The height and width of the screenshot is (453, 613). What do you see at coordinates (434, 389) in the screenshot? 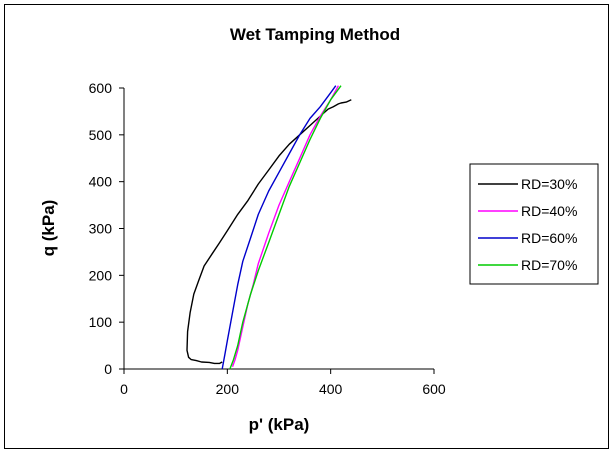
I see `x-tick-label: 600` at bounding box center [434, 389].